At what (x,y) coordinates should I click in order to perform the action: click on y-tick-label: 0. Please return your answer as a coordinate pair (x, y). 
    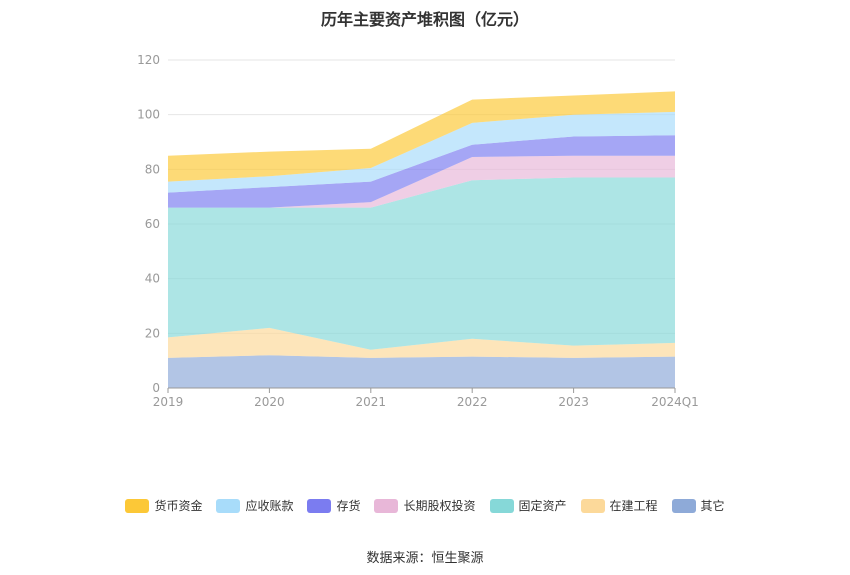
    Looking at the image, I should click on (156, 388).